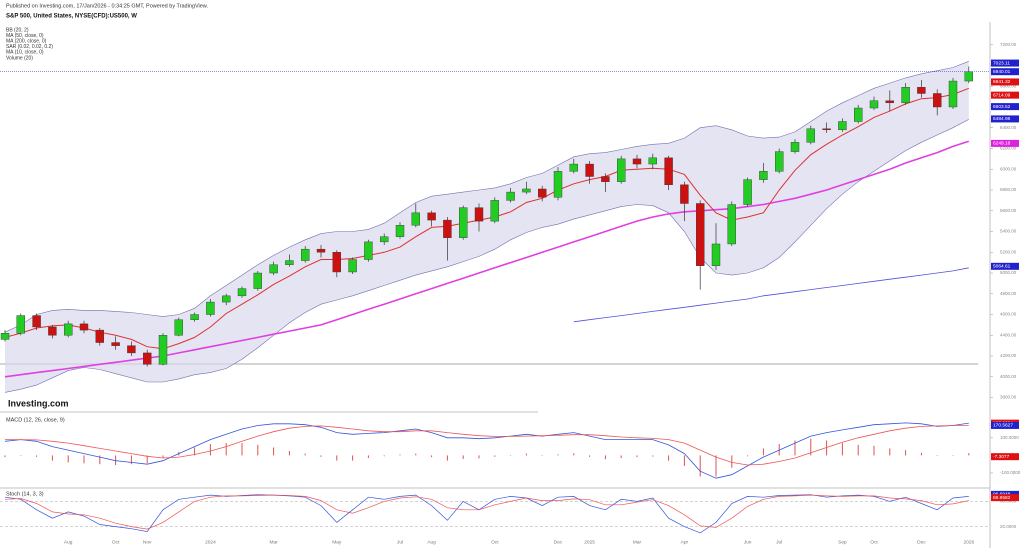  Describe the element at coordinates (748, 542) in the screenshot. I see `x-tick-label: Jun` at that location.